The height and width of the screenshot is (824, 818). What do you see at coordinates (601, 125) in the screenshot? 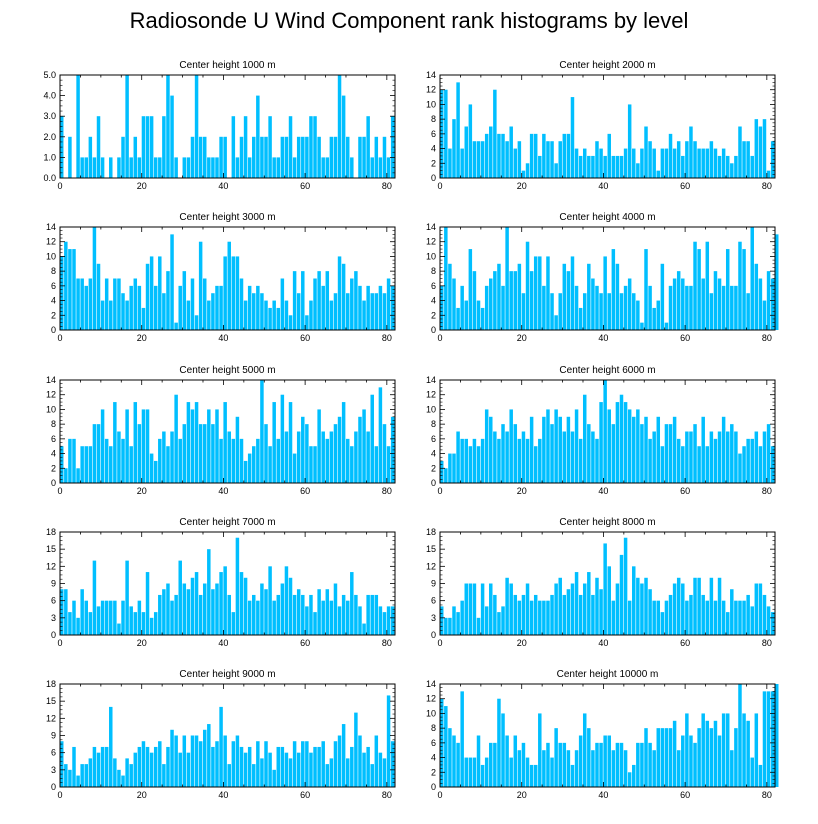
I see `chart-panel: Center height 2000 m 0 20 40 60 80 0 2 4 6 8 10 12 14` at bounding box center [601, 125].